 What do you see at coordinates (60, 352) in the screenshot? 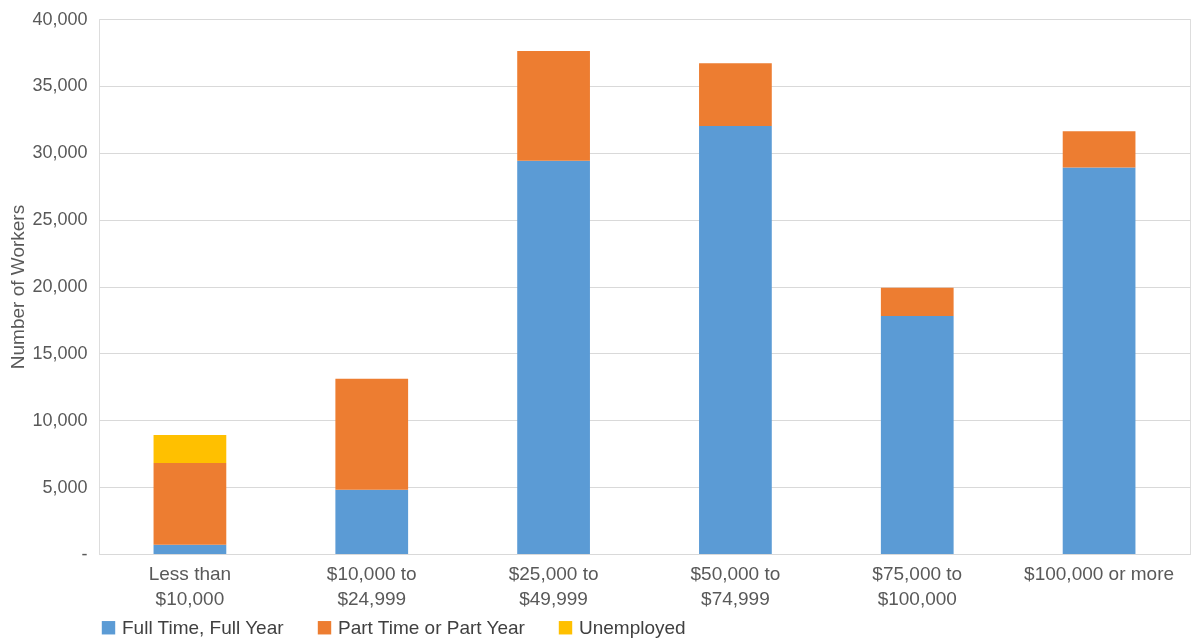
I see `y-tick-label: 15,000` at bounding box center [60, 352].